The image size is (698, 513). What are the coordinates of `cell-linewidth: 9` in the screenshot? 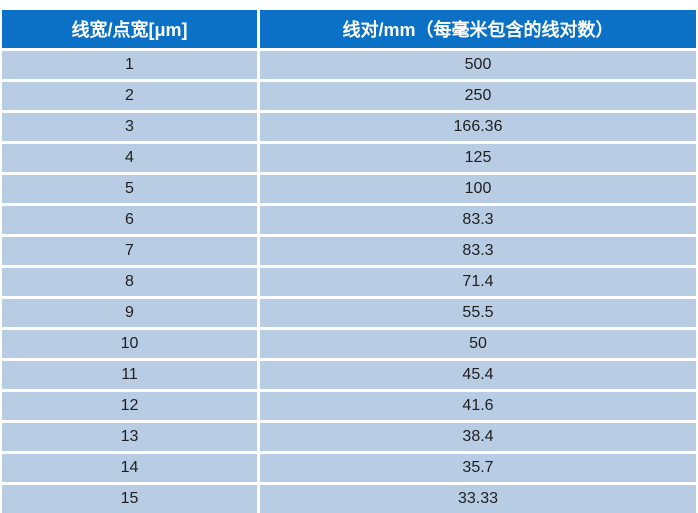 It's located at (131, 313).